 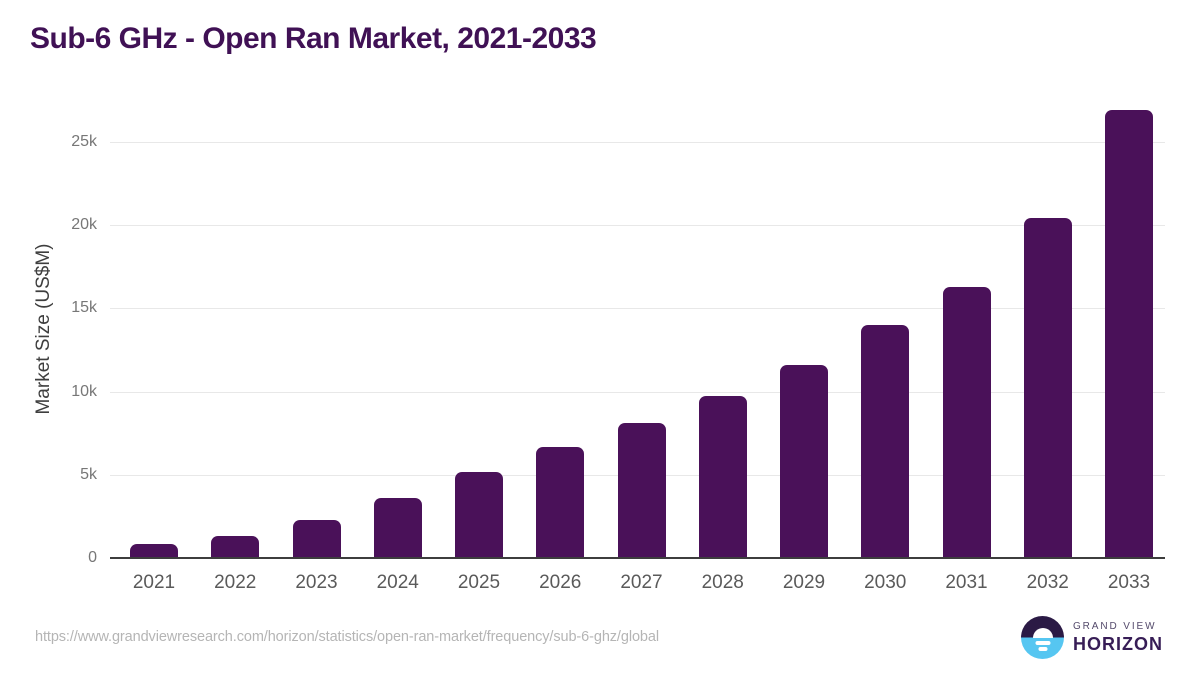 I want to click on x-tick-label-2031: 2031, so click(x=966, y=582).